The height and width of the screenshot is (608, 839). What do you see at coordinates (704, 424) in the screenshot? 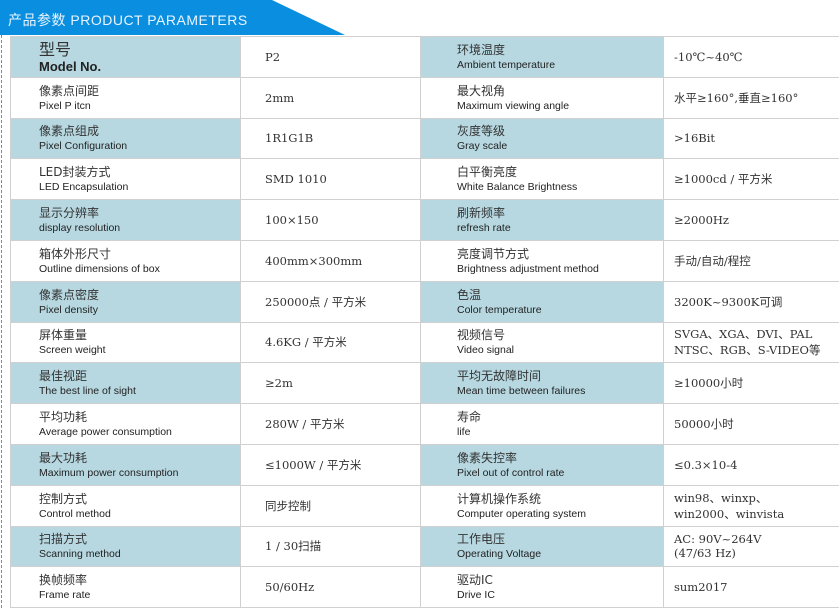
I see `param-value-line: 50000小时` at bounding box center [704, 424].